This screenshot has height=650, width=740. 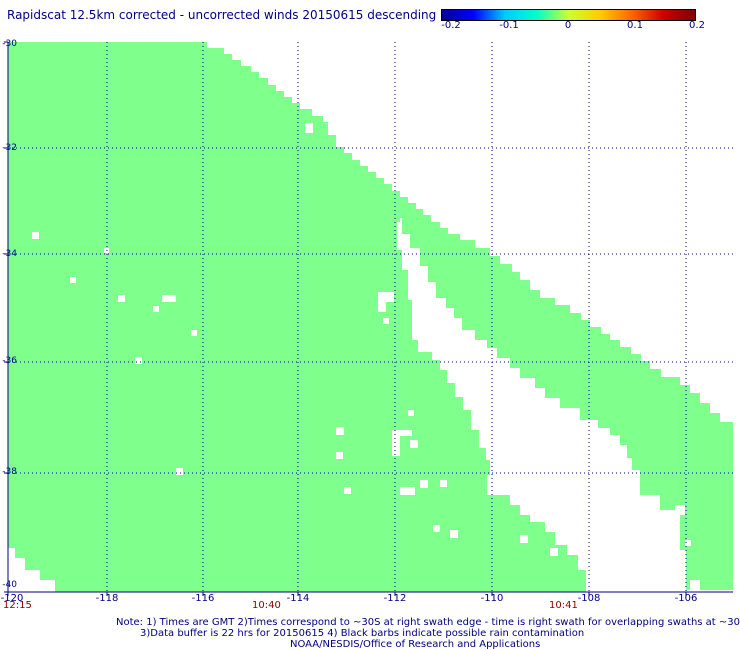 I want to click on lat-label-32s: -32, so click(x=9, y=148).